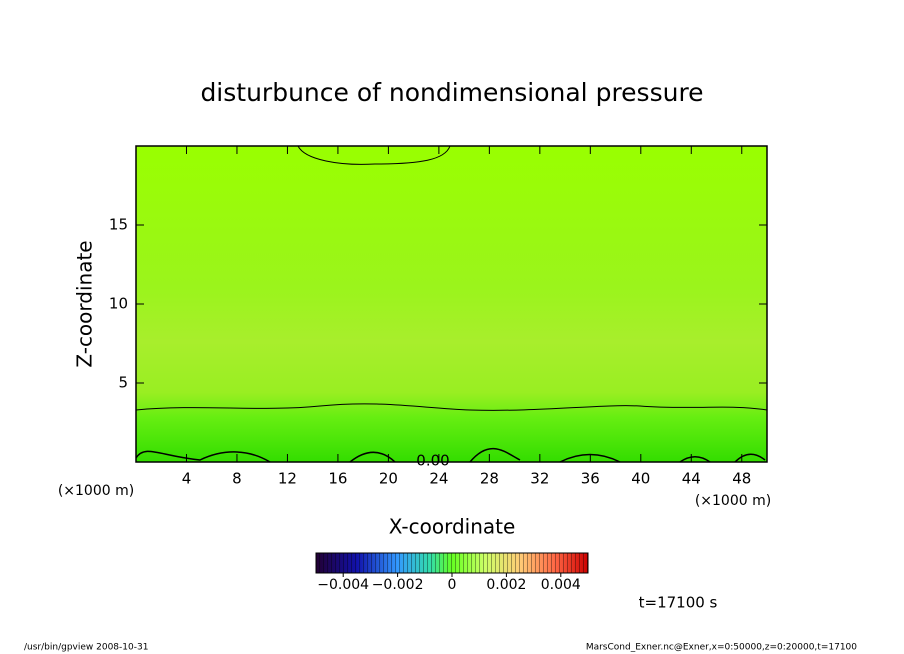 Image resolution: width=904 pixels, height=654 pixels. What do you see at coordinates (438, 479) in the screenshot?
I see `x-tick-label: 24` at bounding box center [438, 479].